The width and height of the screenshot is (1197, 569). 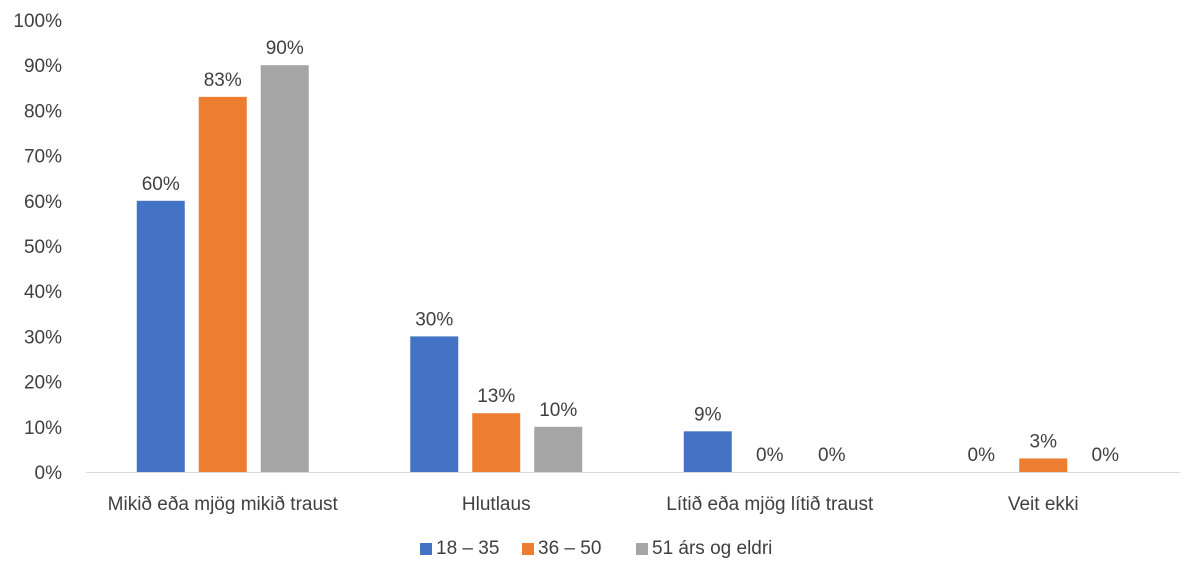 I want to click on data-label: 30%, so click(x=434, y=319).